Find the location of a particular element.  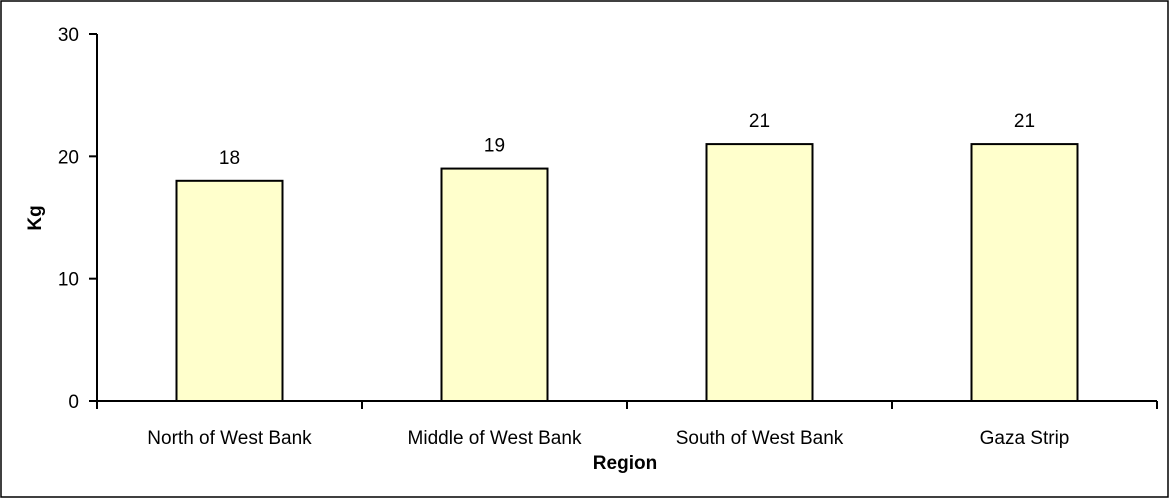

data-label-4: 21 is located at coordinates (1024, 121).